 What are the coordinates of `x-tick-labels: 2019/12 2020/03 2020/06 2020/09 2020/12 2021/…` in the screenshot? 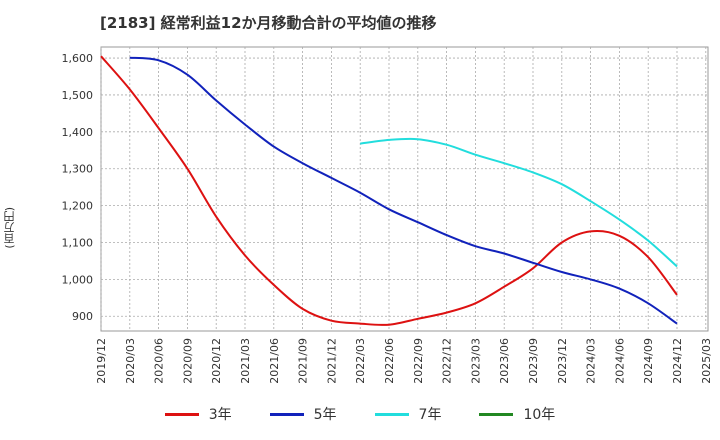 It's located at (404, 361).